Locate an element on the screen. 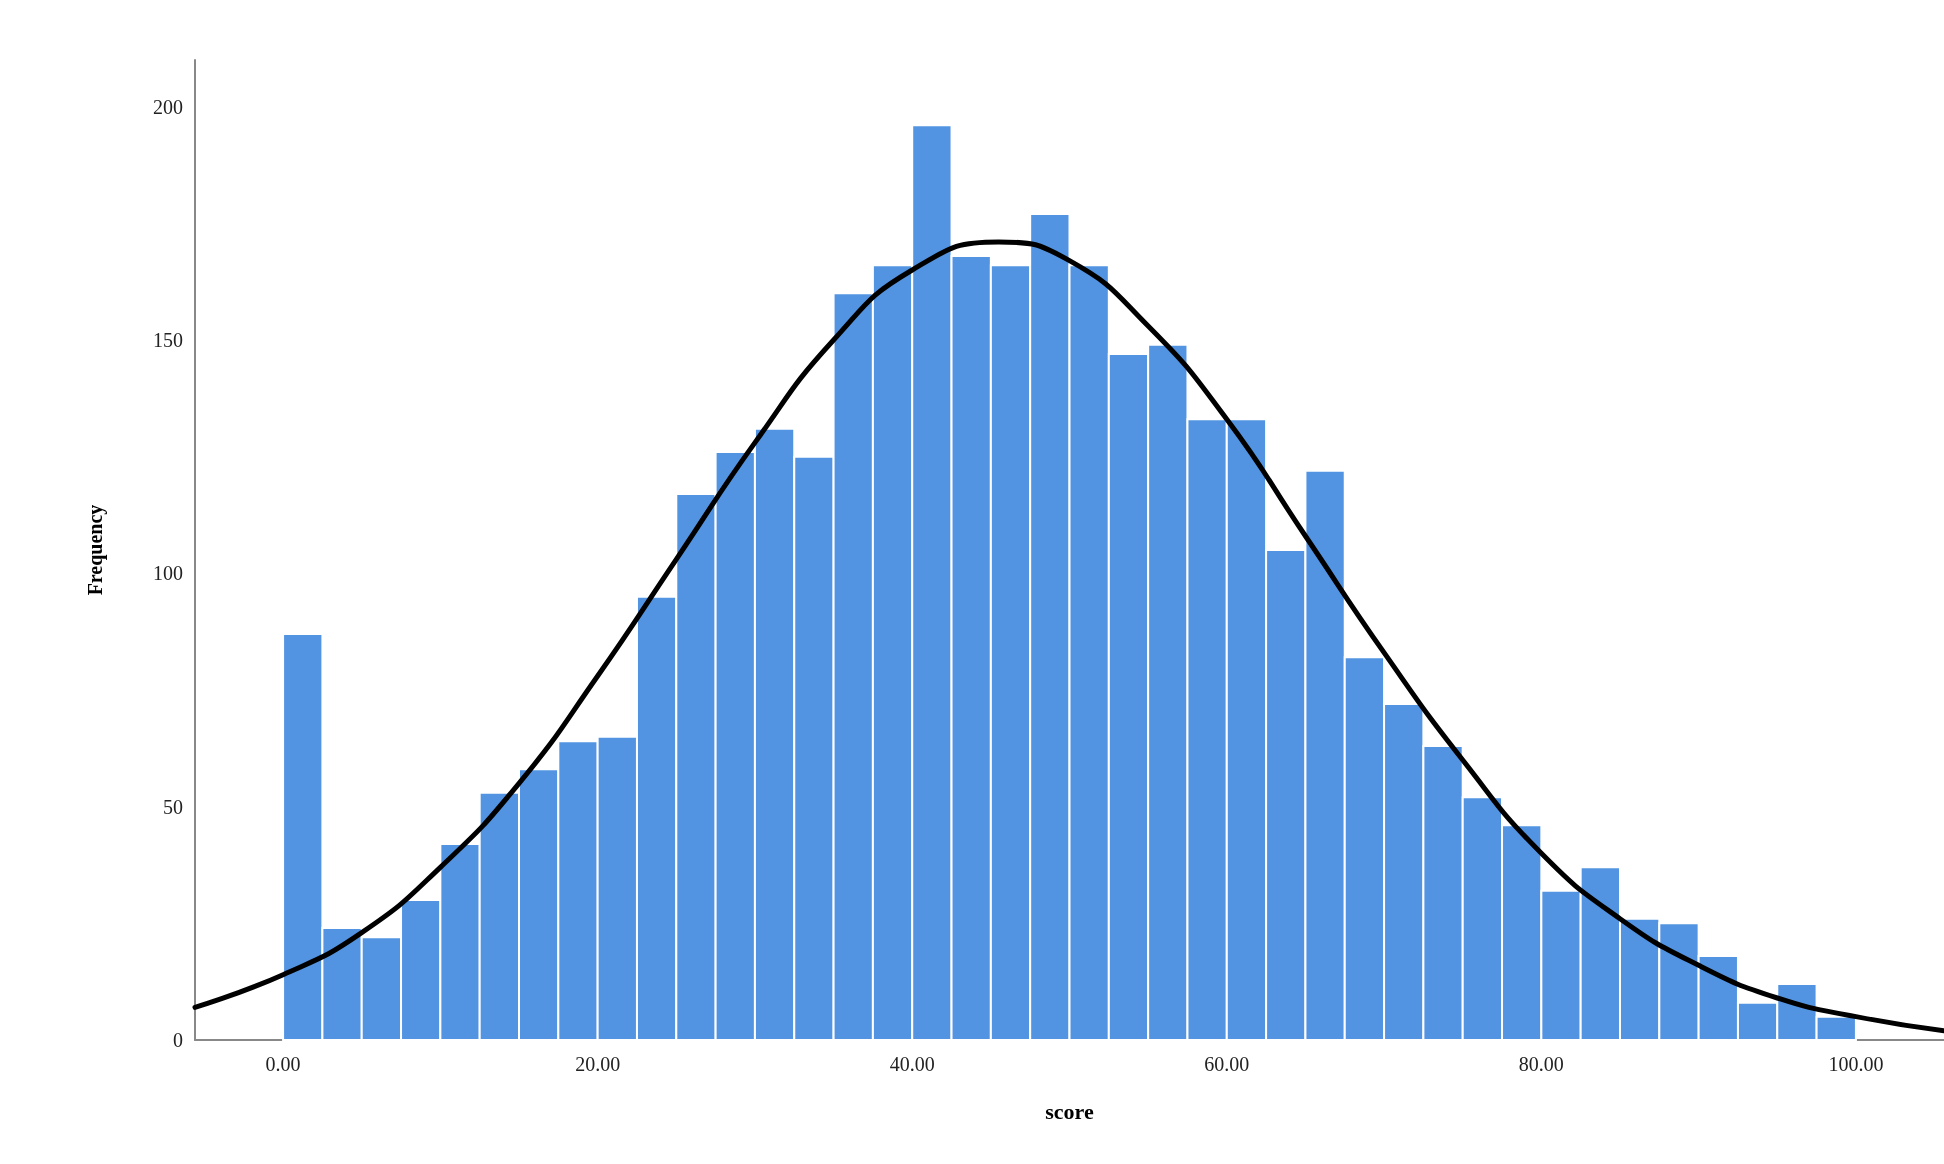 The image size is (1944, 1164). y-tick-label: 200 is located at coordinates (168, 106).